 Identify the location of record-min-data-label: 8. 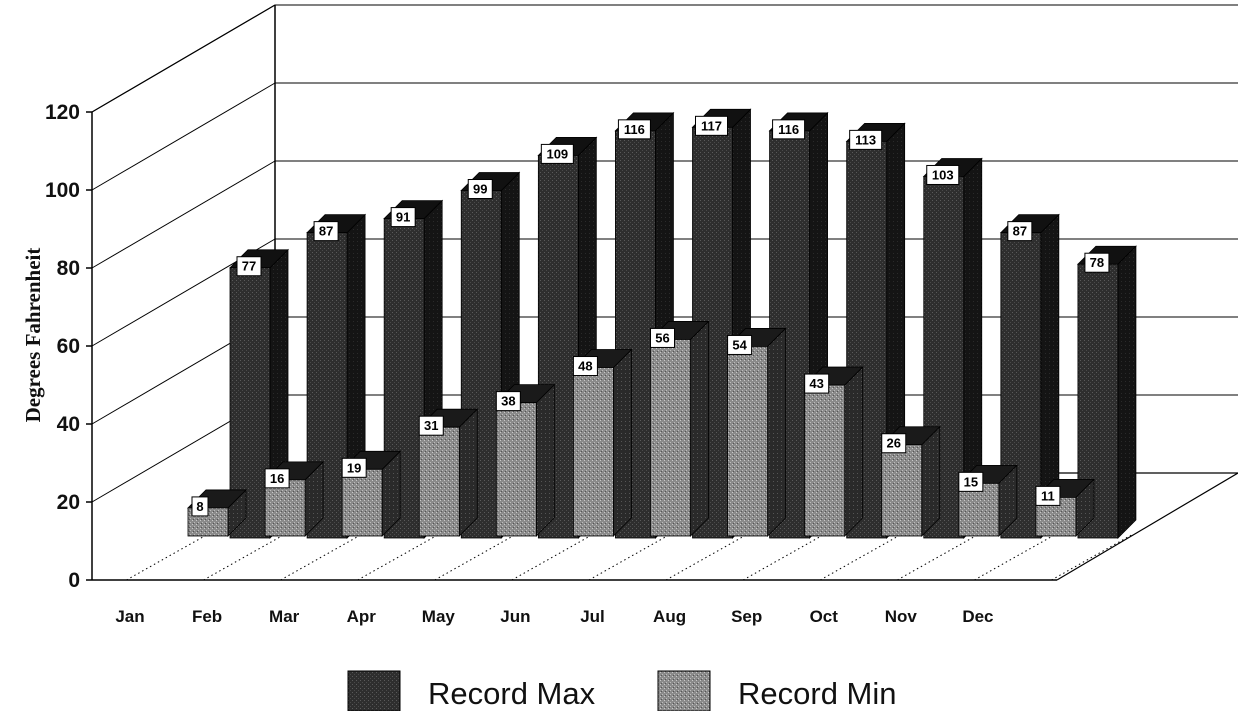
(200, 506).